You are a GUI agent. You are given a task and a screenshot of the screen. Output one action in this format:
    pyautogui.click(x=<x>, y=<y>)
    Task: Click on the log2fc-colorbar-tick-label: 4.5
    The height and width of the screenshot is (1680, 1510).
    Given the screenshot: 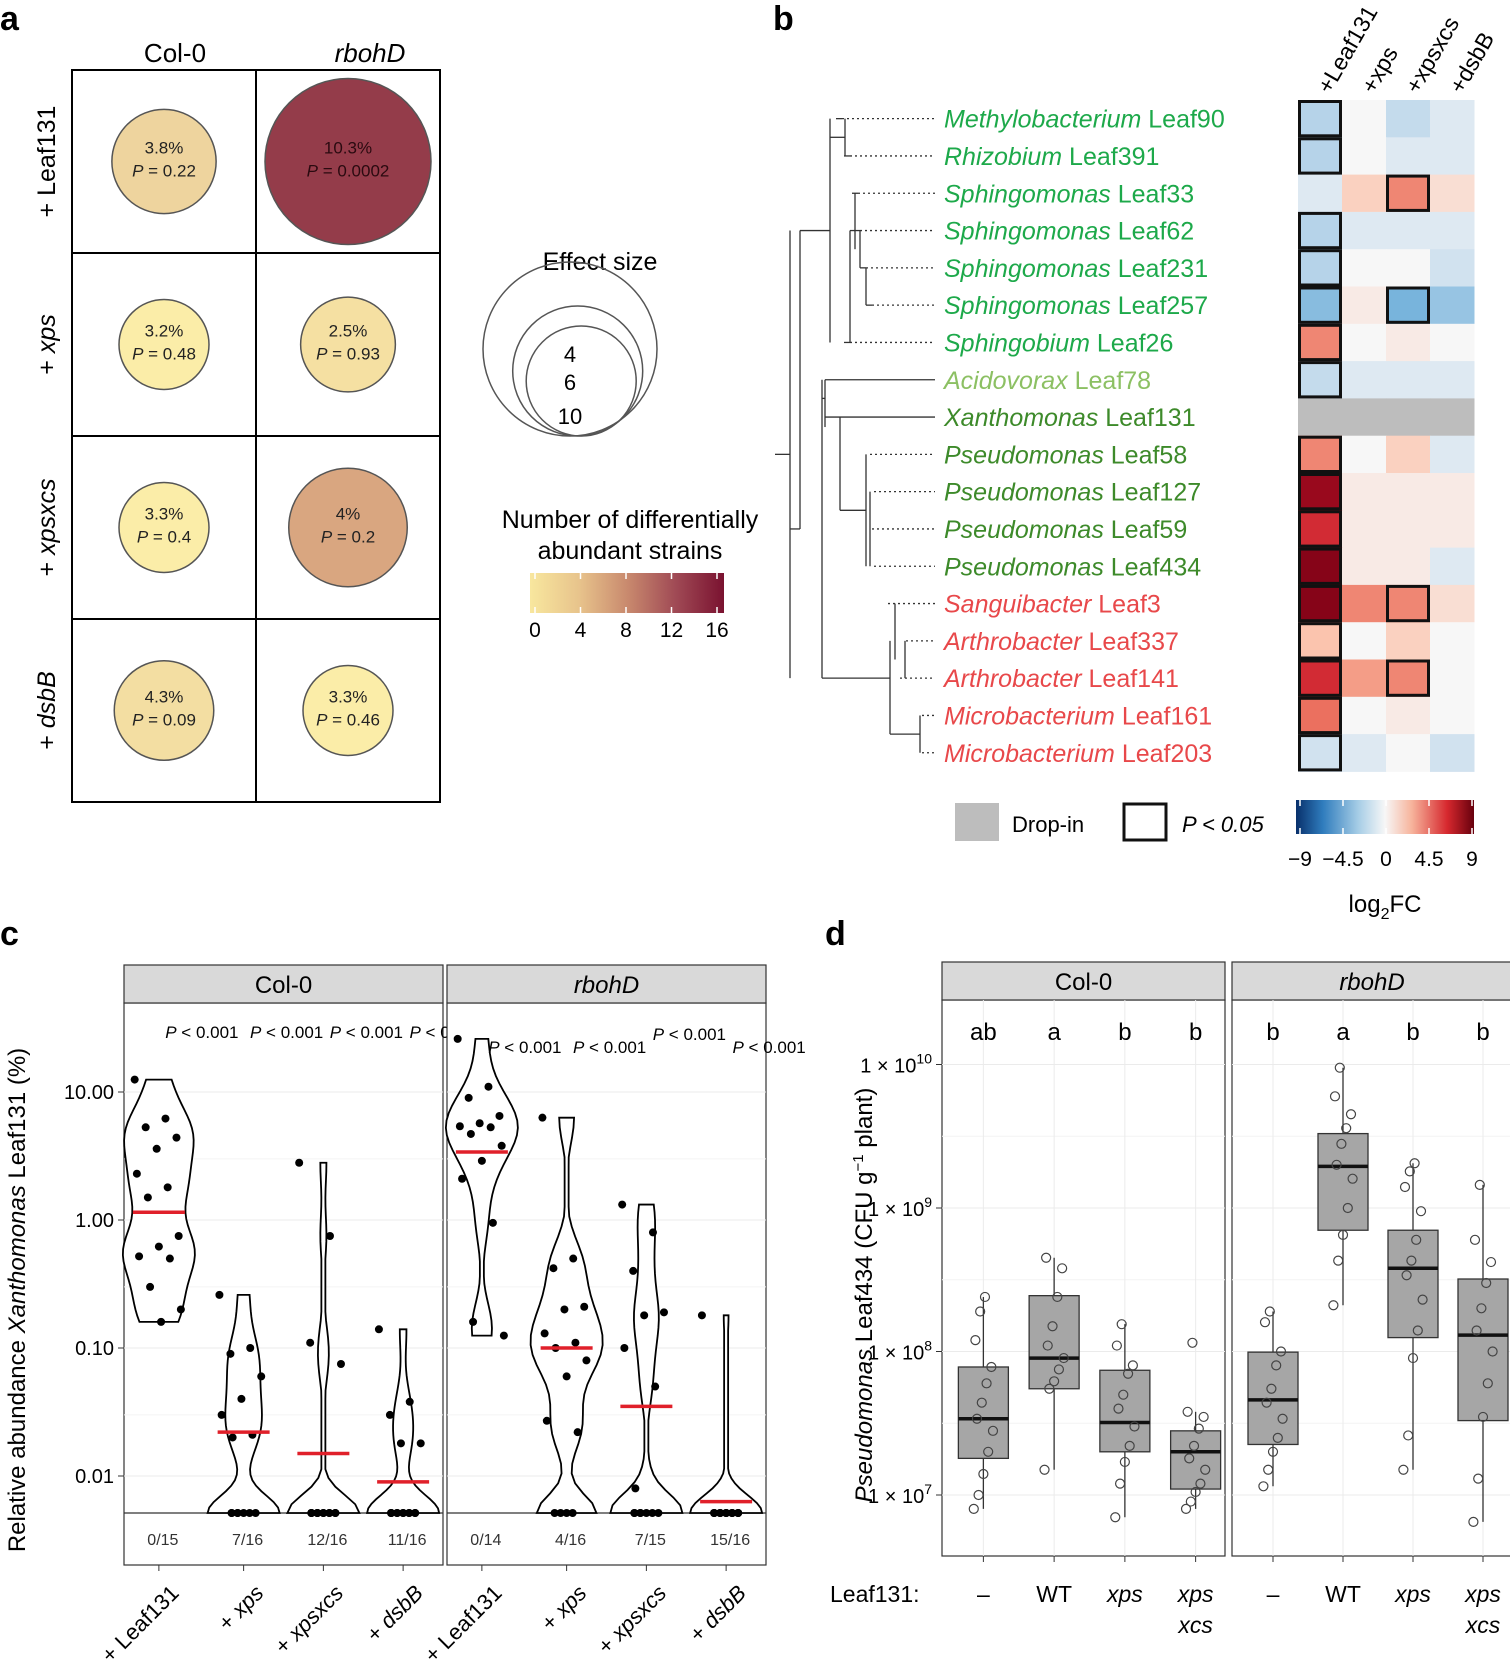 What is the action you would take?
    pyautogui.click(x=1428, y=859)
    